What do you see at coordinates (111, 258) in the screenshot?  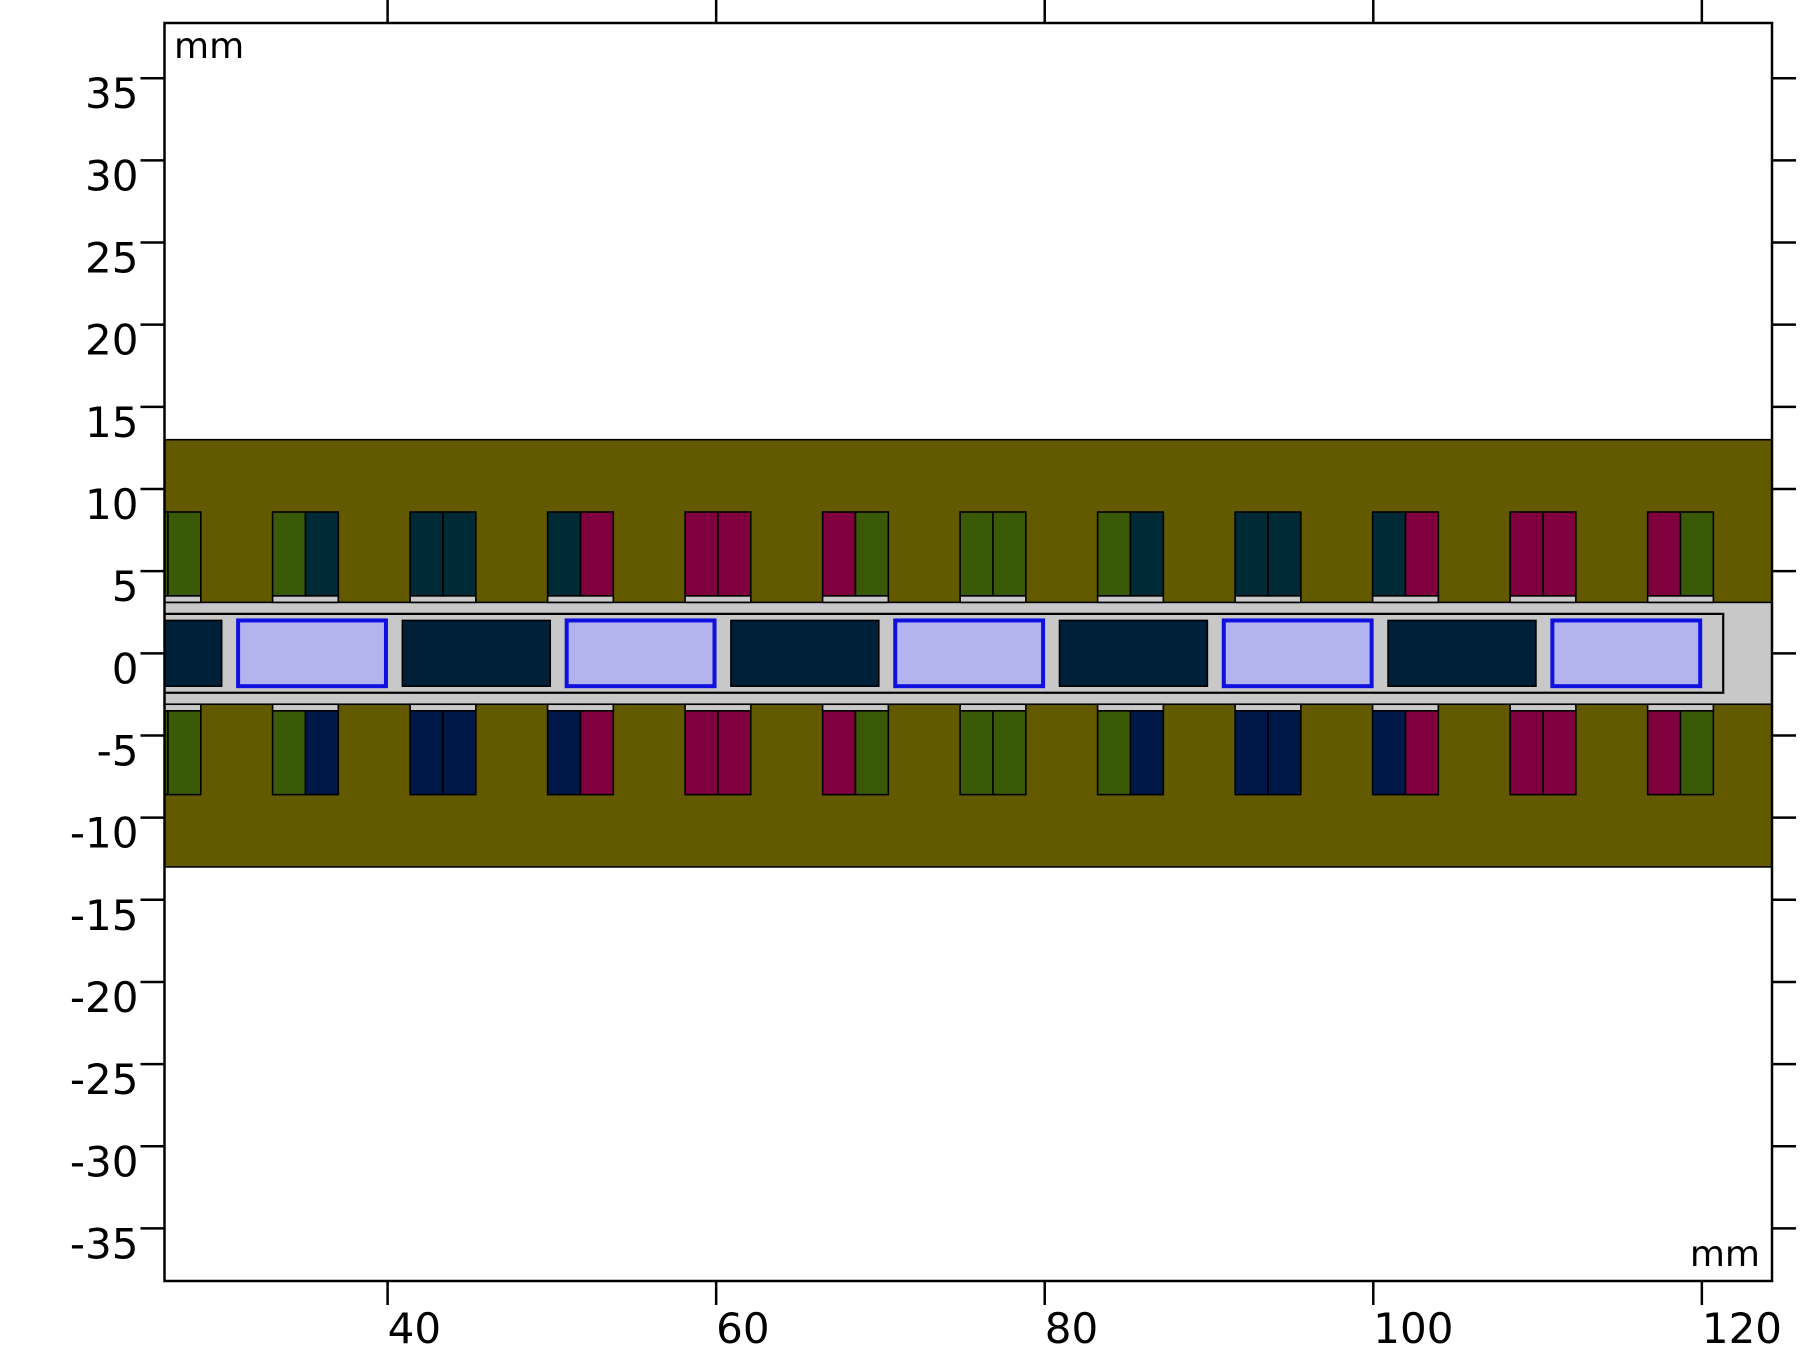 I see `y-tick-label: 25` at bounding box center [111, 258].